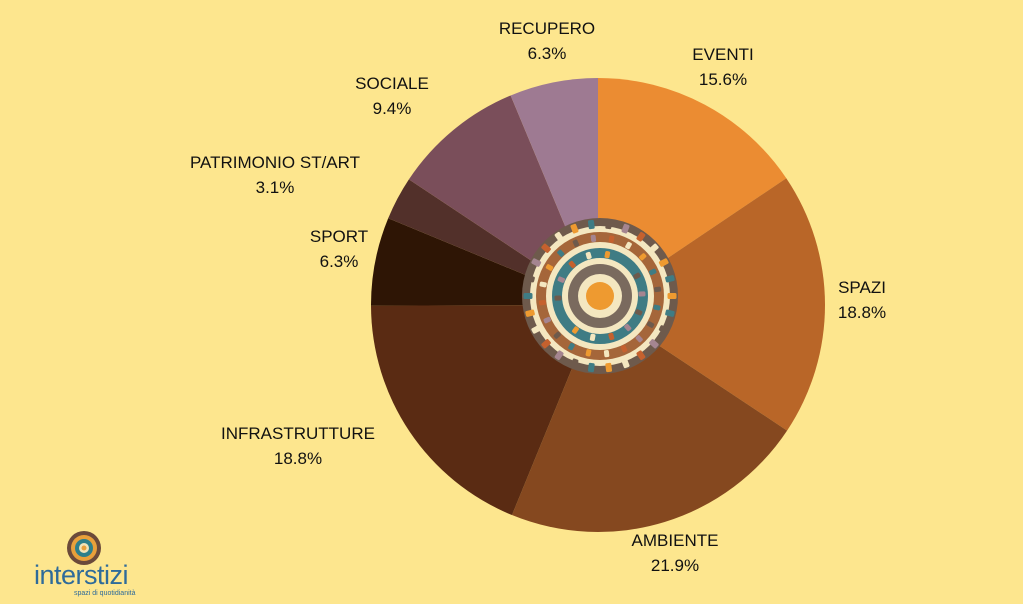  What do you see at coordinates (722, 54) in the screenshot?
I see `slice-label: EVENTI` at bounding box center [722, 54].